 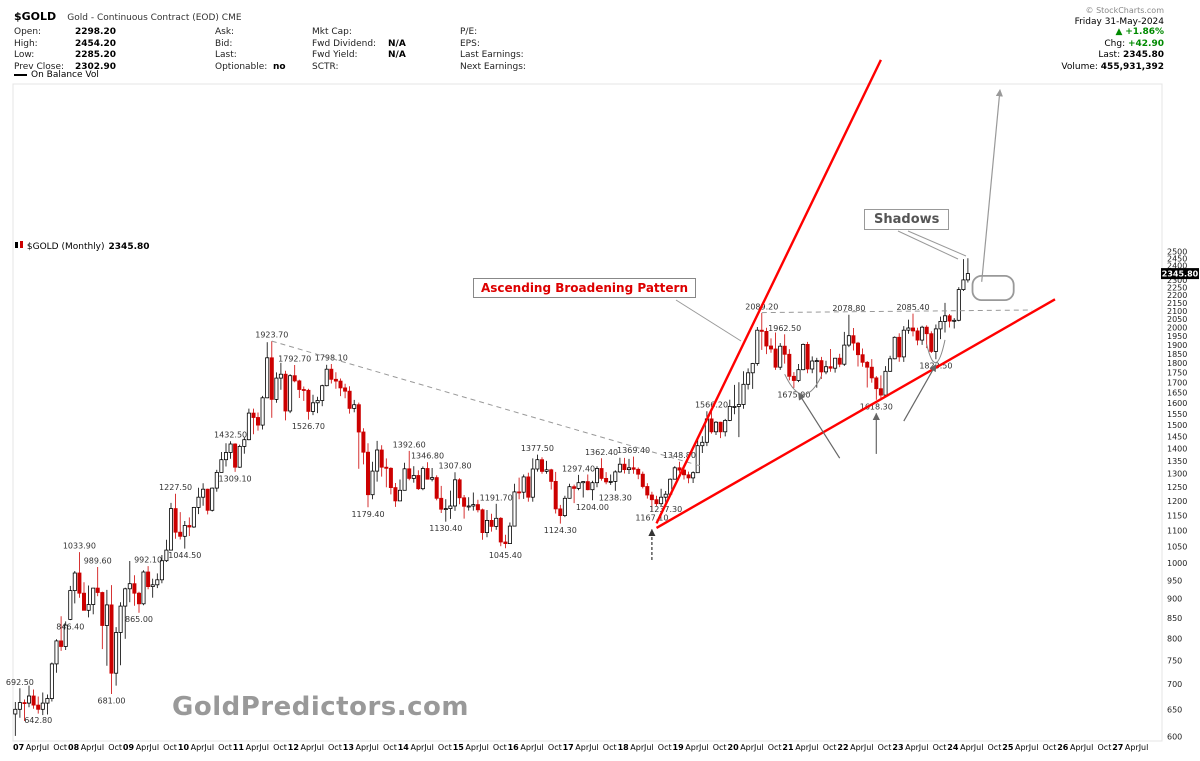 I want to click on last-row: Last: 2345.80, so click(x=1131, y=55).